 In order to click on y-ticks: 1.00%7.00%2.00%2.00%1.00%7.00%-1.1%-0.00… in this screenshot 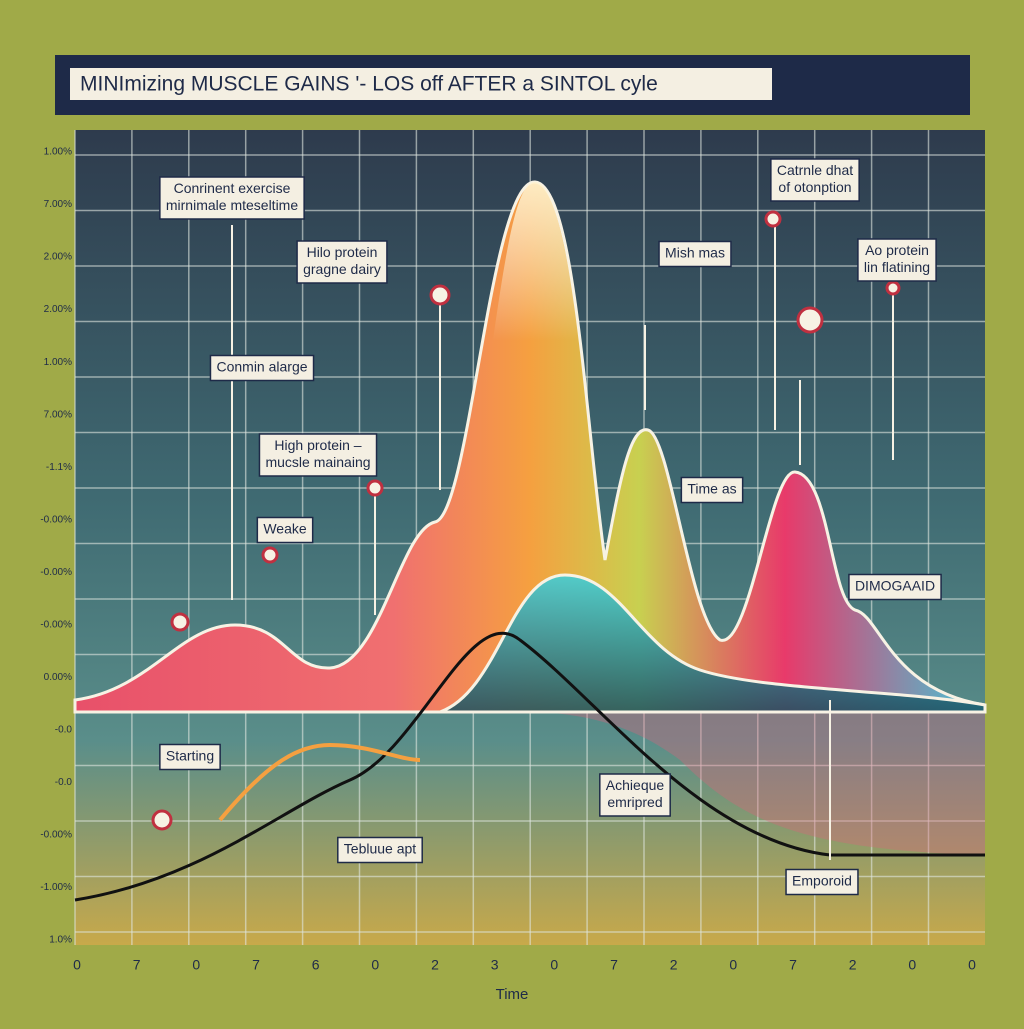, I will do `click(56, 546)`.